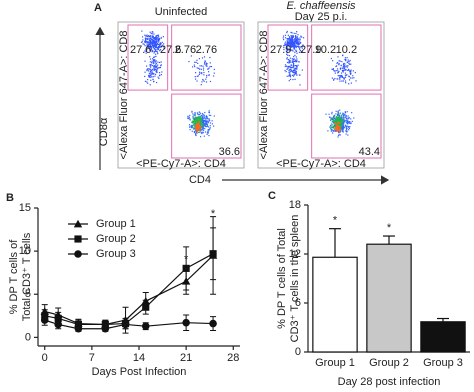  Describe the element at coordinates (389, 382) in the screenshot. I see `x-axis-label: Day 28 post infection` at that location.